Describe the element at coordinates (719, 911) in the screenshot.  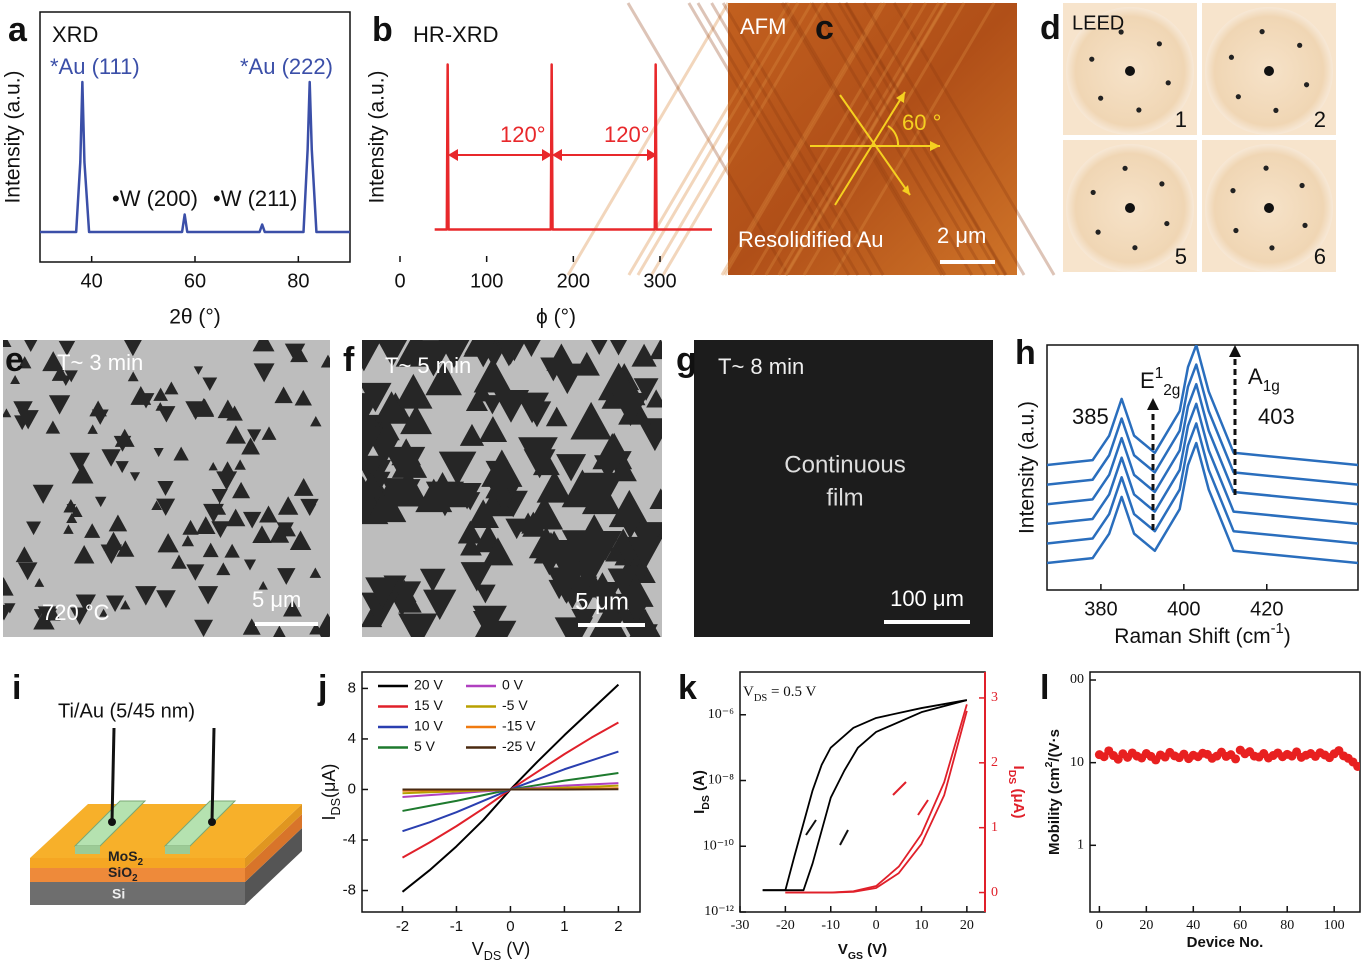
I see `y-tick-label: 10⁻¹²` at that location.